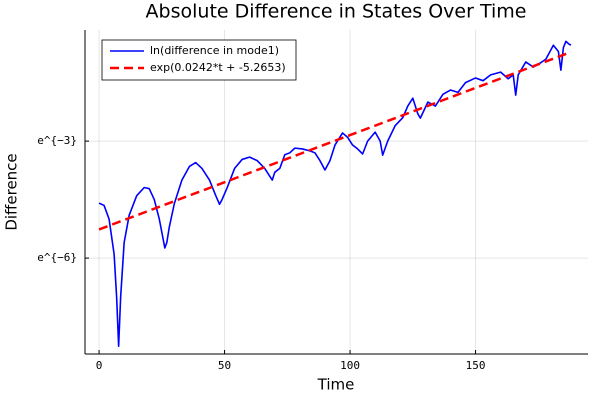 This screenshot has width=600, height=400. Describe the element at coordinates (57, 257) in the screenshot. I see `y-tick-label: e^{−6}` at that location.